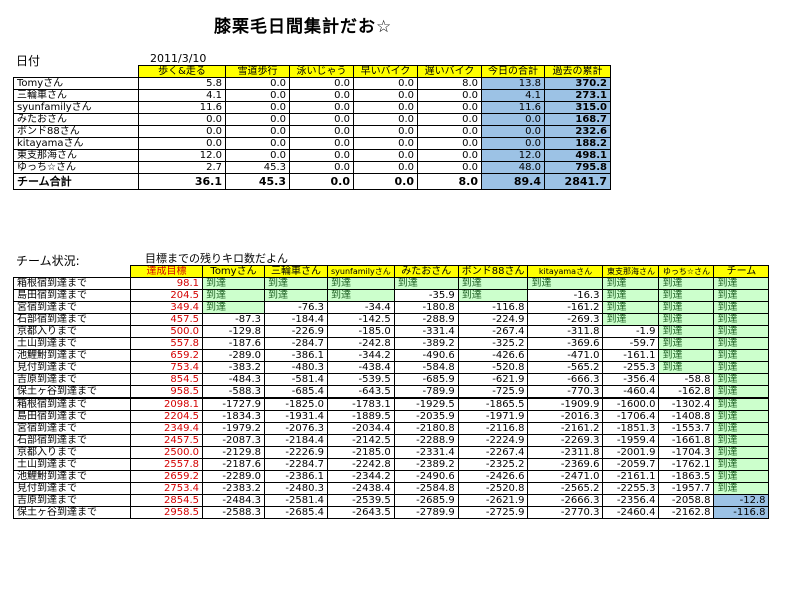 The image size is (800, 600). What do you see at coordinates (233, 379) in the screenshot?
I see `remaining-km: -484.3` at bounding box center [233, 379].